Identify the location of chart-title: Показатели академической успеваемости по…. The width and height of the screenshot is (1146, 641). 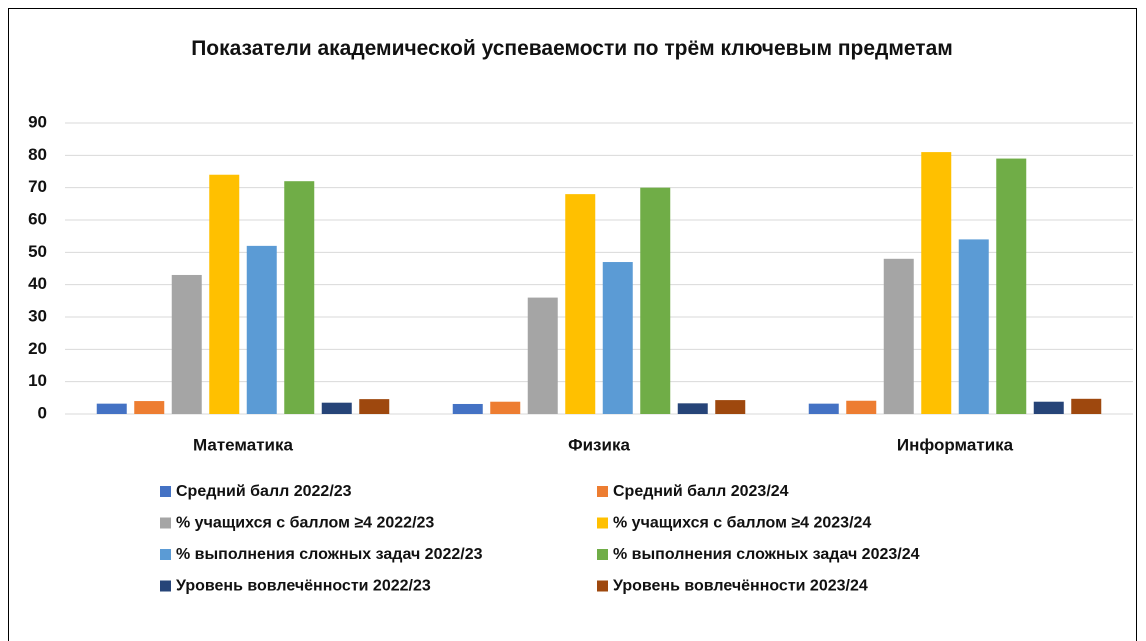
(572, 48).